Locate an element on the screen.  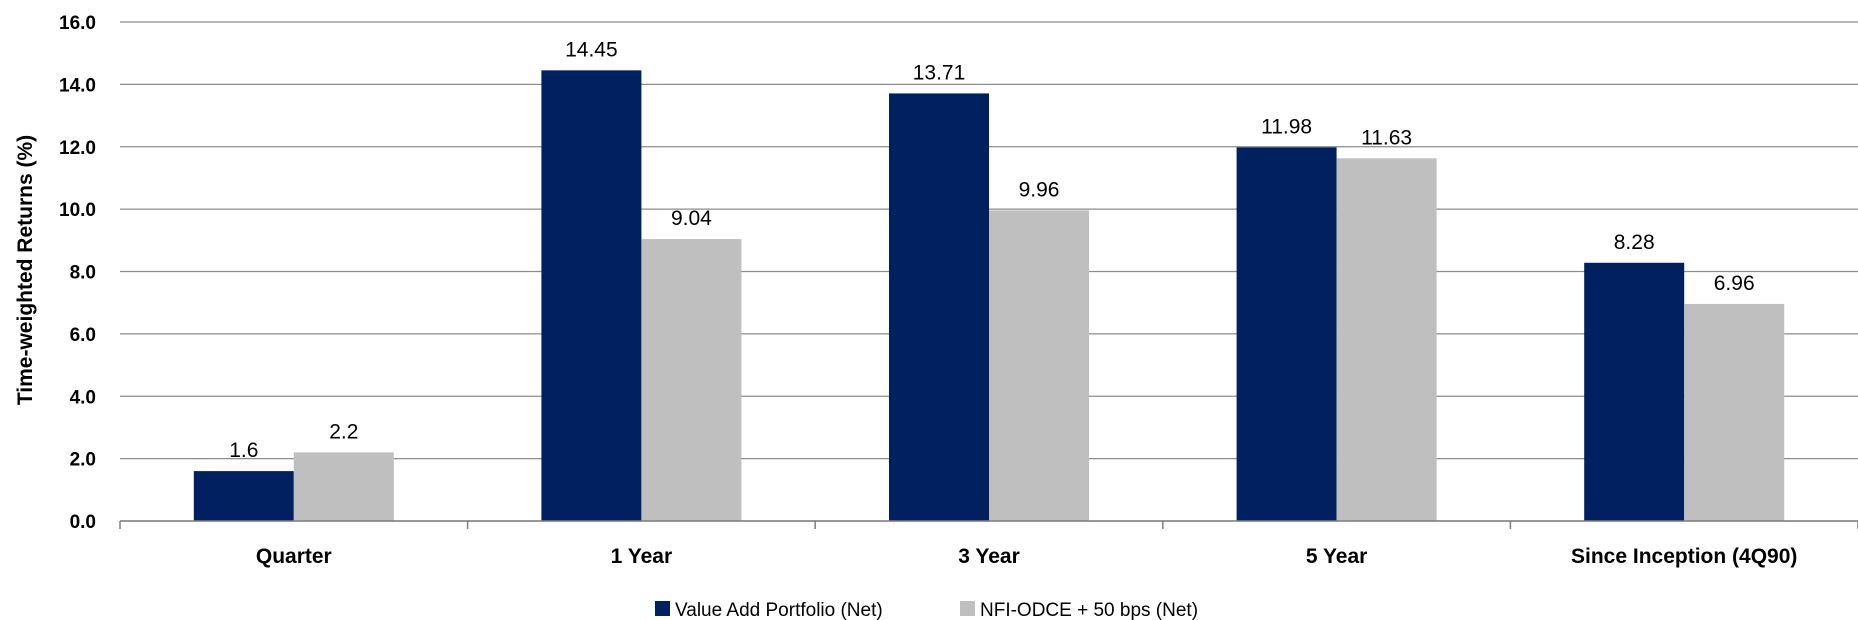
data-label: 11.98 is located at coordinates (1286, 126).